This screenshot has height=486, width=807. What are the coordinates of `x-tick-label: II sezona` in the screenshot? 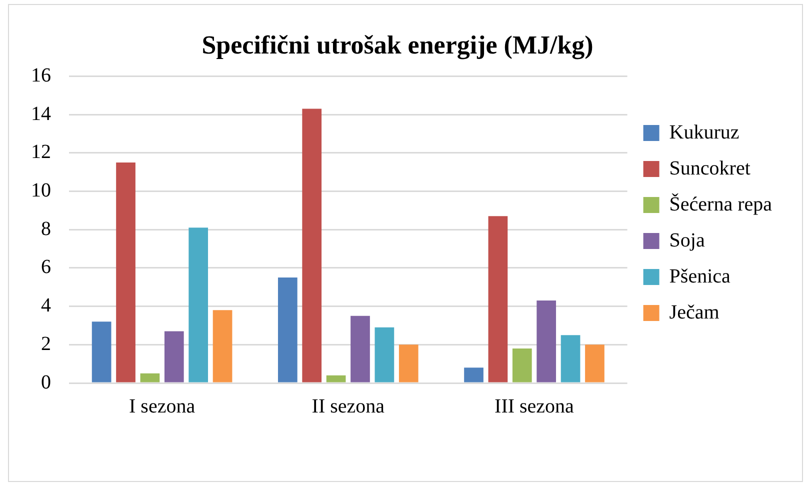 It's located at (348, 406).